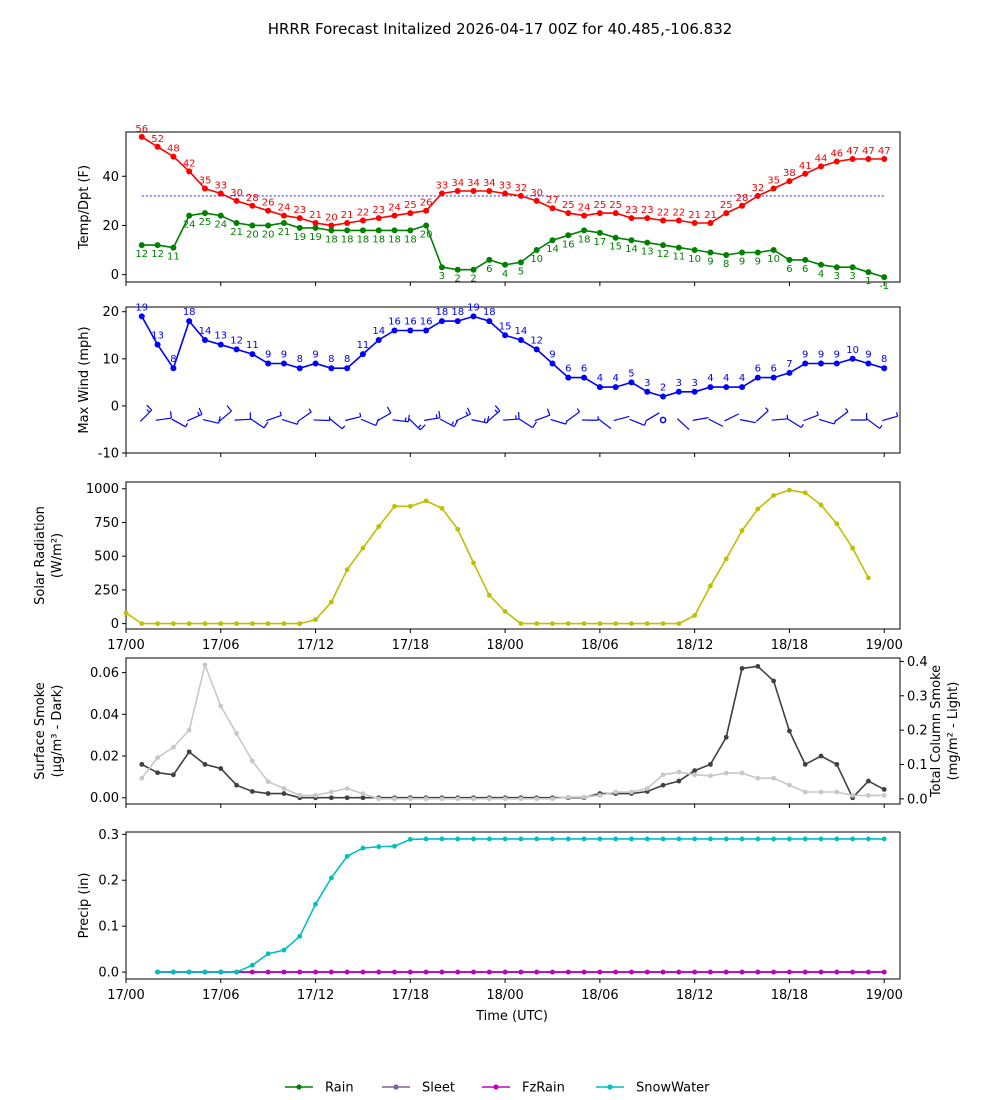 The width and height of the screenshot is (1000, 1100). What do you see at coordinates (219, 420) in the screenshot?
I see `wind-barb-flag` at bounding box center [219, 420].